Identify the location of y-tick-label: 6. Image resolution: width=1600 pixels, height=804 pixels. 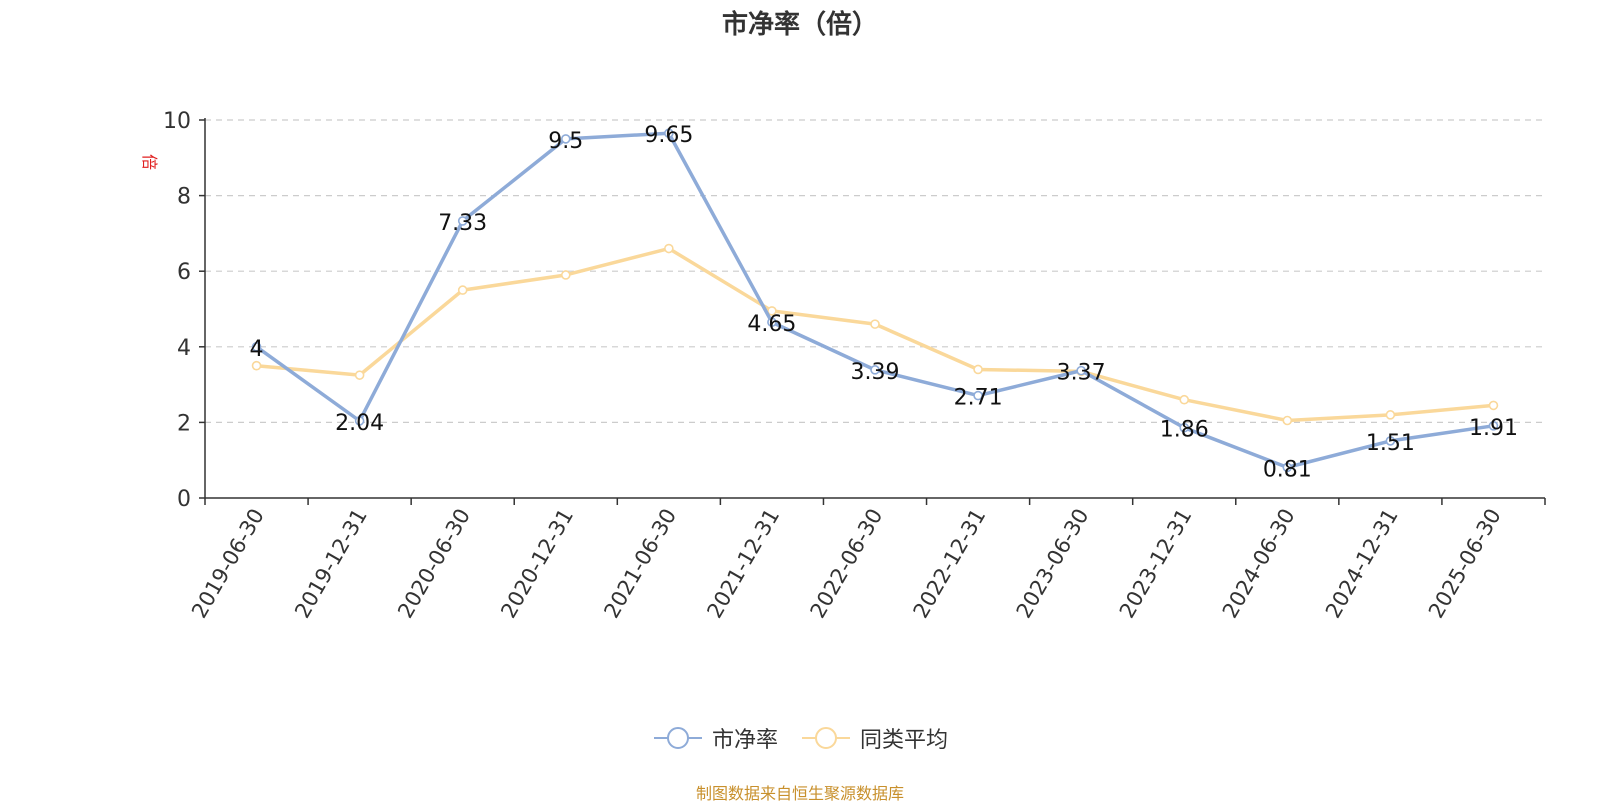
(184, 272).